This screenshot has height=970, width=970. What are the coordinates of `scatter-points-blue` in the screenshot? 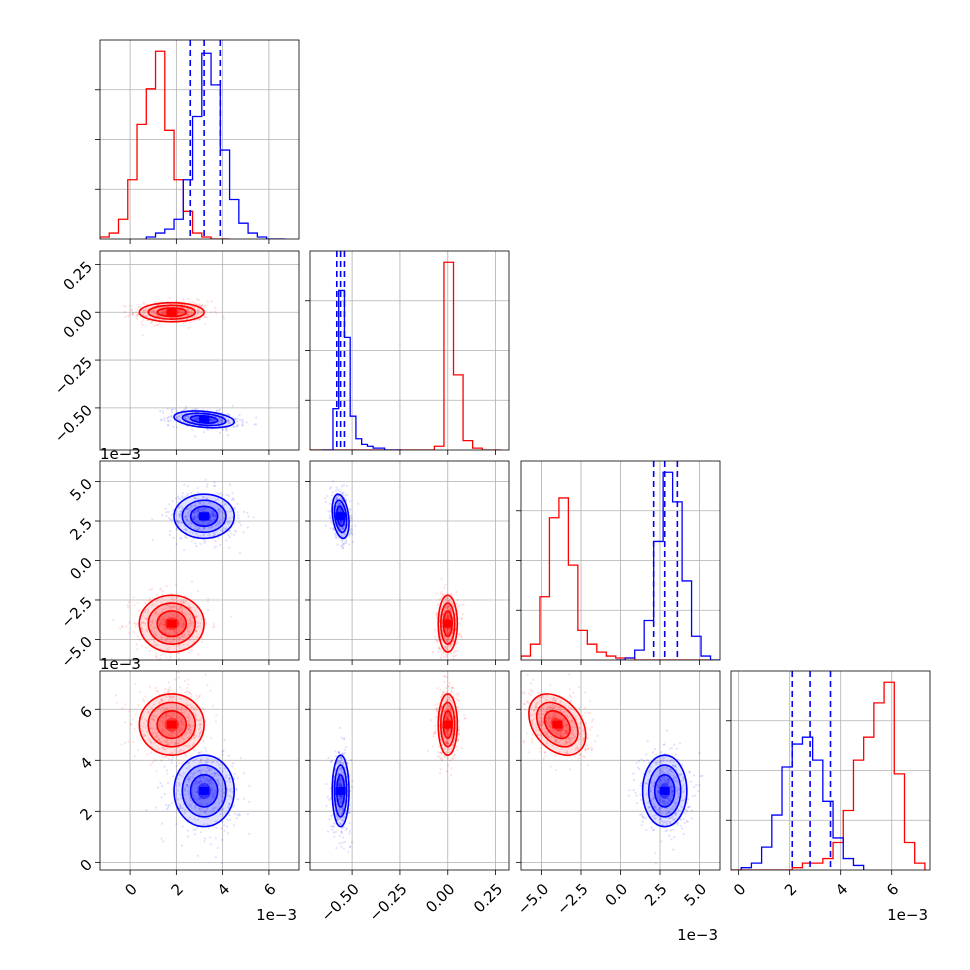 It's located at (203, 516).